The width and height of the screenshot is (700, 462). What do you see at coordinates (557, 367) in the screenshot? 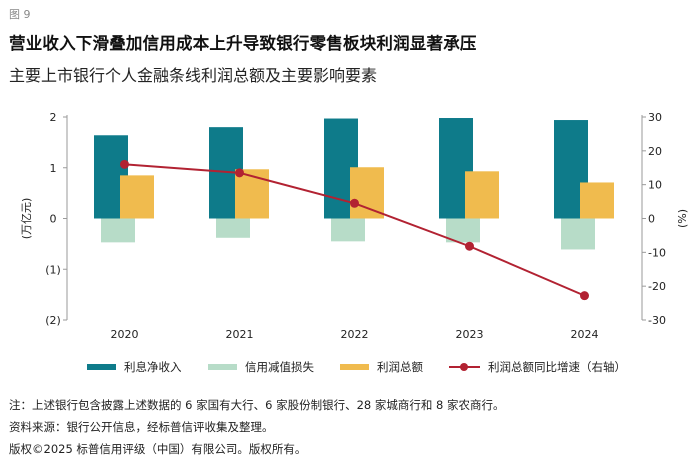
I see `legend-label-profit-growth: 利润总额同比增速（右轴）` at bounding box center [557, 367].